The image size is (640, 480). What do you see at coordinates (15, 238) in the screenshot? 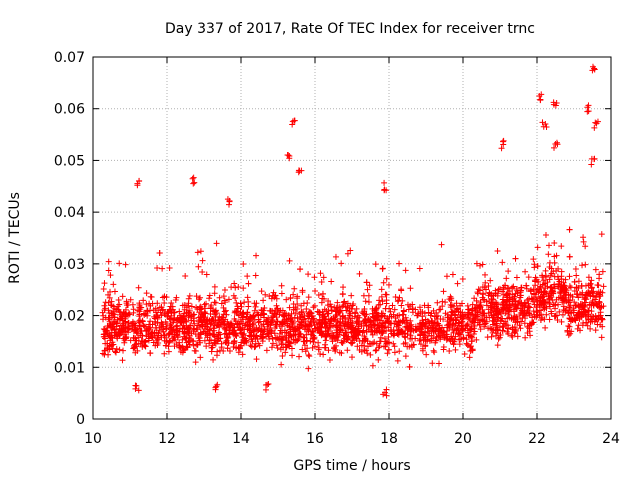
I see `y-axis-label: ROTI / TECUs` at bounding box center [15, 238].